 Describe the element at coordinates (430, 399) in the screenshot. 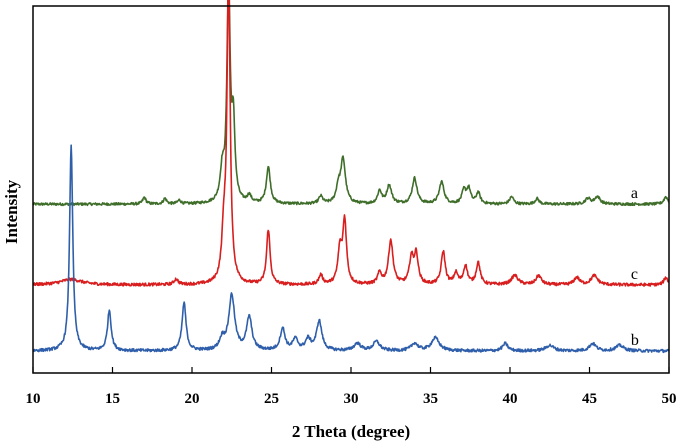

I see `x-tick-label: 35` at that location.